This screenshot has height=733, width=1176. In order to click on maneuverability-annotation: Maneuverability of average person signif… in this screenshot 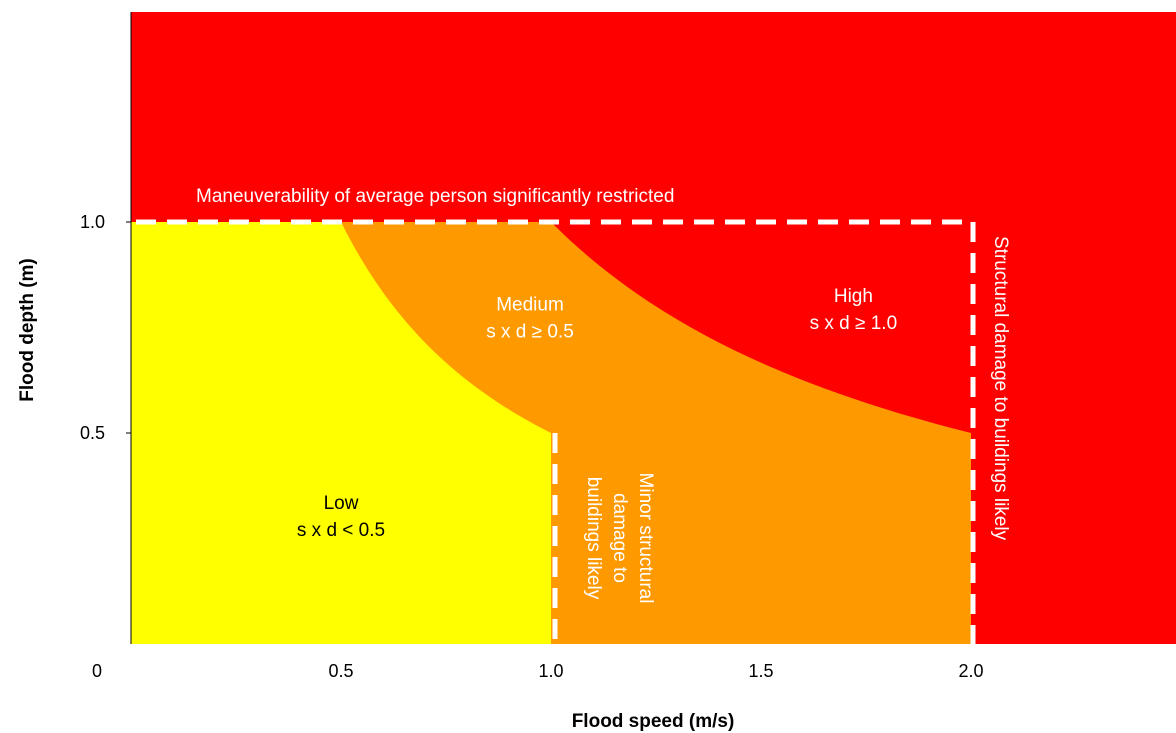, I will do `click(435, 196)`.